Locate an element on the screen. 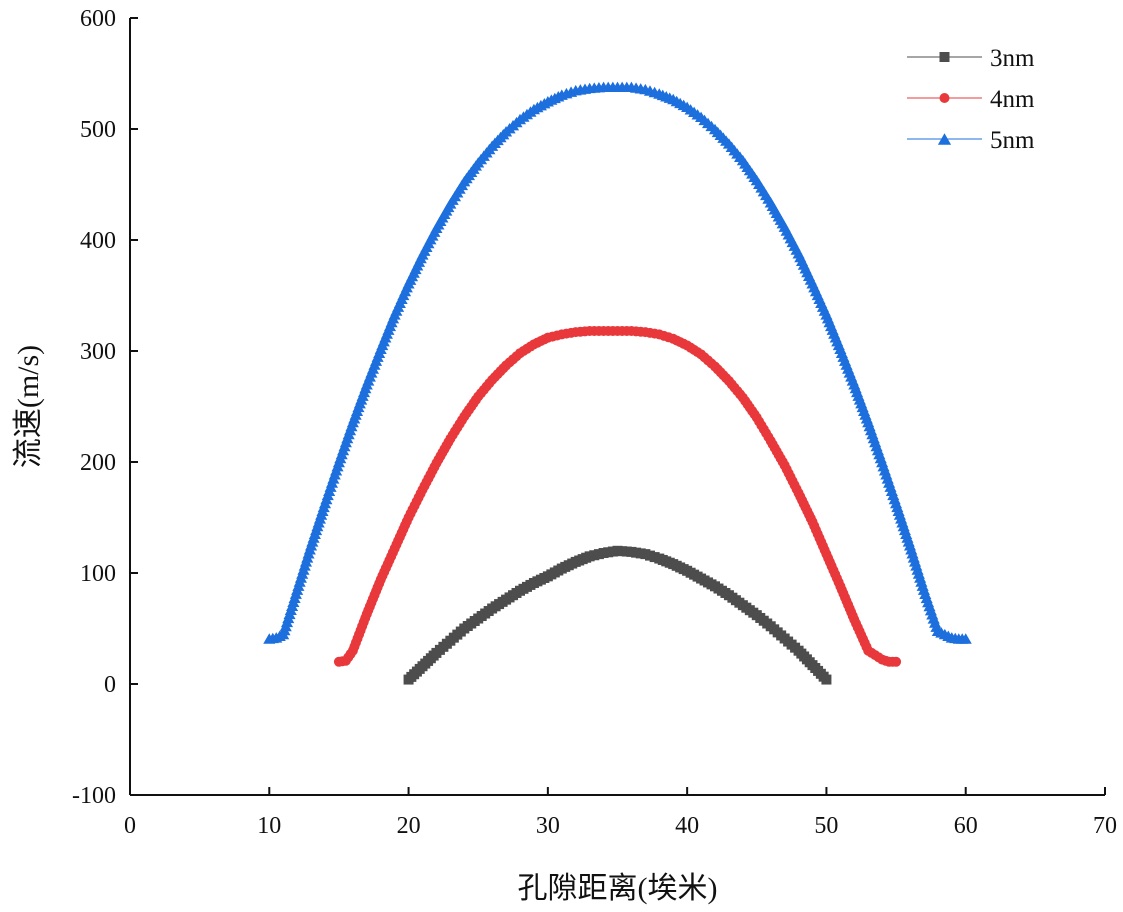 This screenshot has width=1123, height=912. legend: 3nm 4nm 5nm is located at coordinates (971, 99).